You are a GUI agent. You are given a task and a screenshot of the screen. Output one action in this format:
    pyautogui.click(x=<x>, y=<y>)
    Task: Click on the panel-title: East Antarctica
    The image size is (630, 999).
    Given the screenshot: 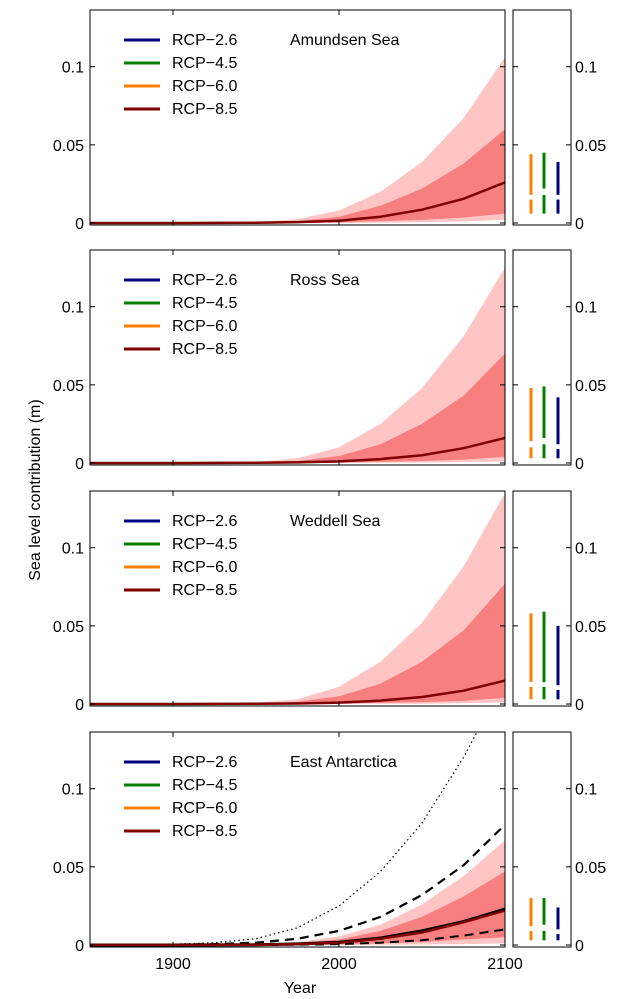 What is the action you would take?
    pyautogui.click(x=343, y=762)
    